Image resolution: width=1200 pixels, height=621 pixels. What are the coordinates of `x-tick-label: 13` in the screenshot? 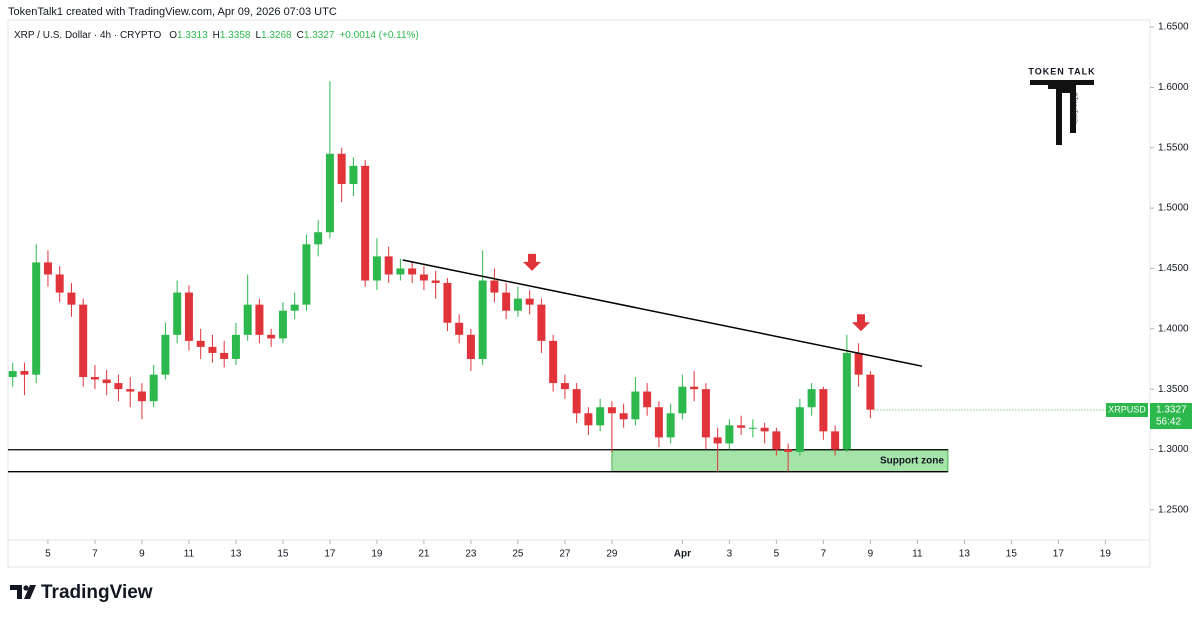 It's located at (965, 554).